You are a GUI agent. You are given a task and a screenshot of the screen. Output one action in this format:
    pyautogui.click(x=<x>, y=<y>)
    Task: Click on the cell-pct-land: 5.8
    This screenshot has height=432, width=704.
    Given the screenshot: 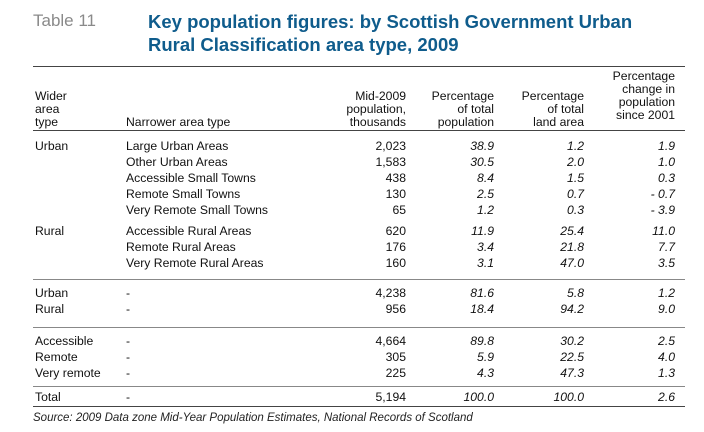 What is the action you would take?
    pyautogui.click(x=575, y=293)
    